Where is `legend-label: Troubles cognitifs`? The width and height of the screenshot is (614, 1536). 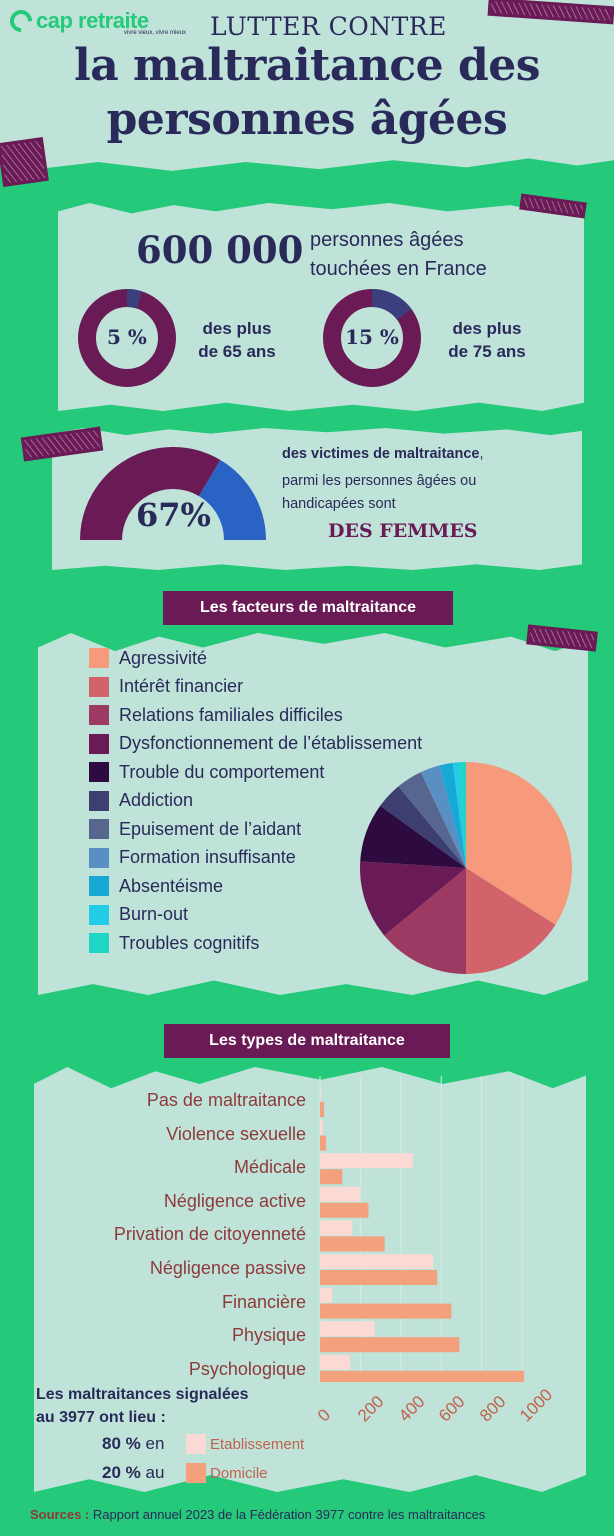
legend-label: Troubles cognitifs is located at coordinates (189, 942).